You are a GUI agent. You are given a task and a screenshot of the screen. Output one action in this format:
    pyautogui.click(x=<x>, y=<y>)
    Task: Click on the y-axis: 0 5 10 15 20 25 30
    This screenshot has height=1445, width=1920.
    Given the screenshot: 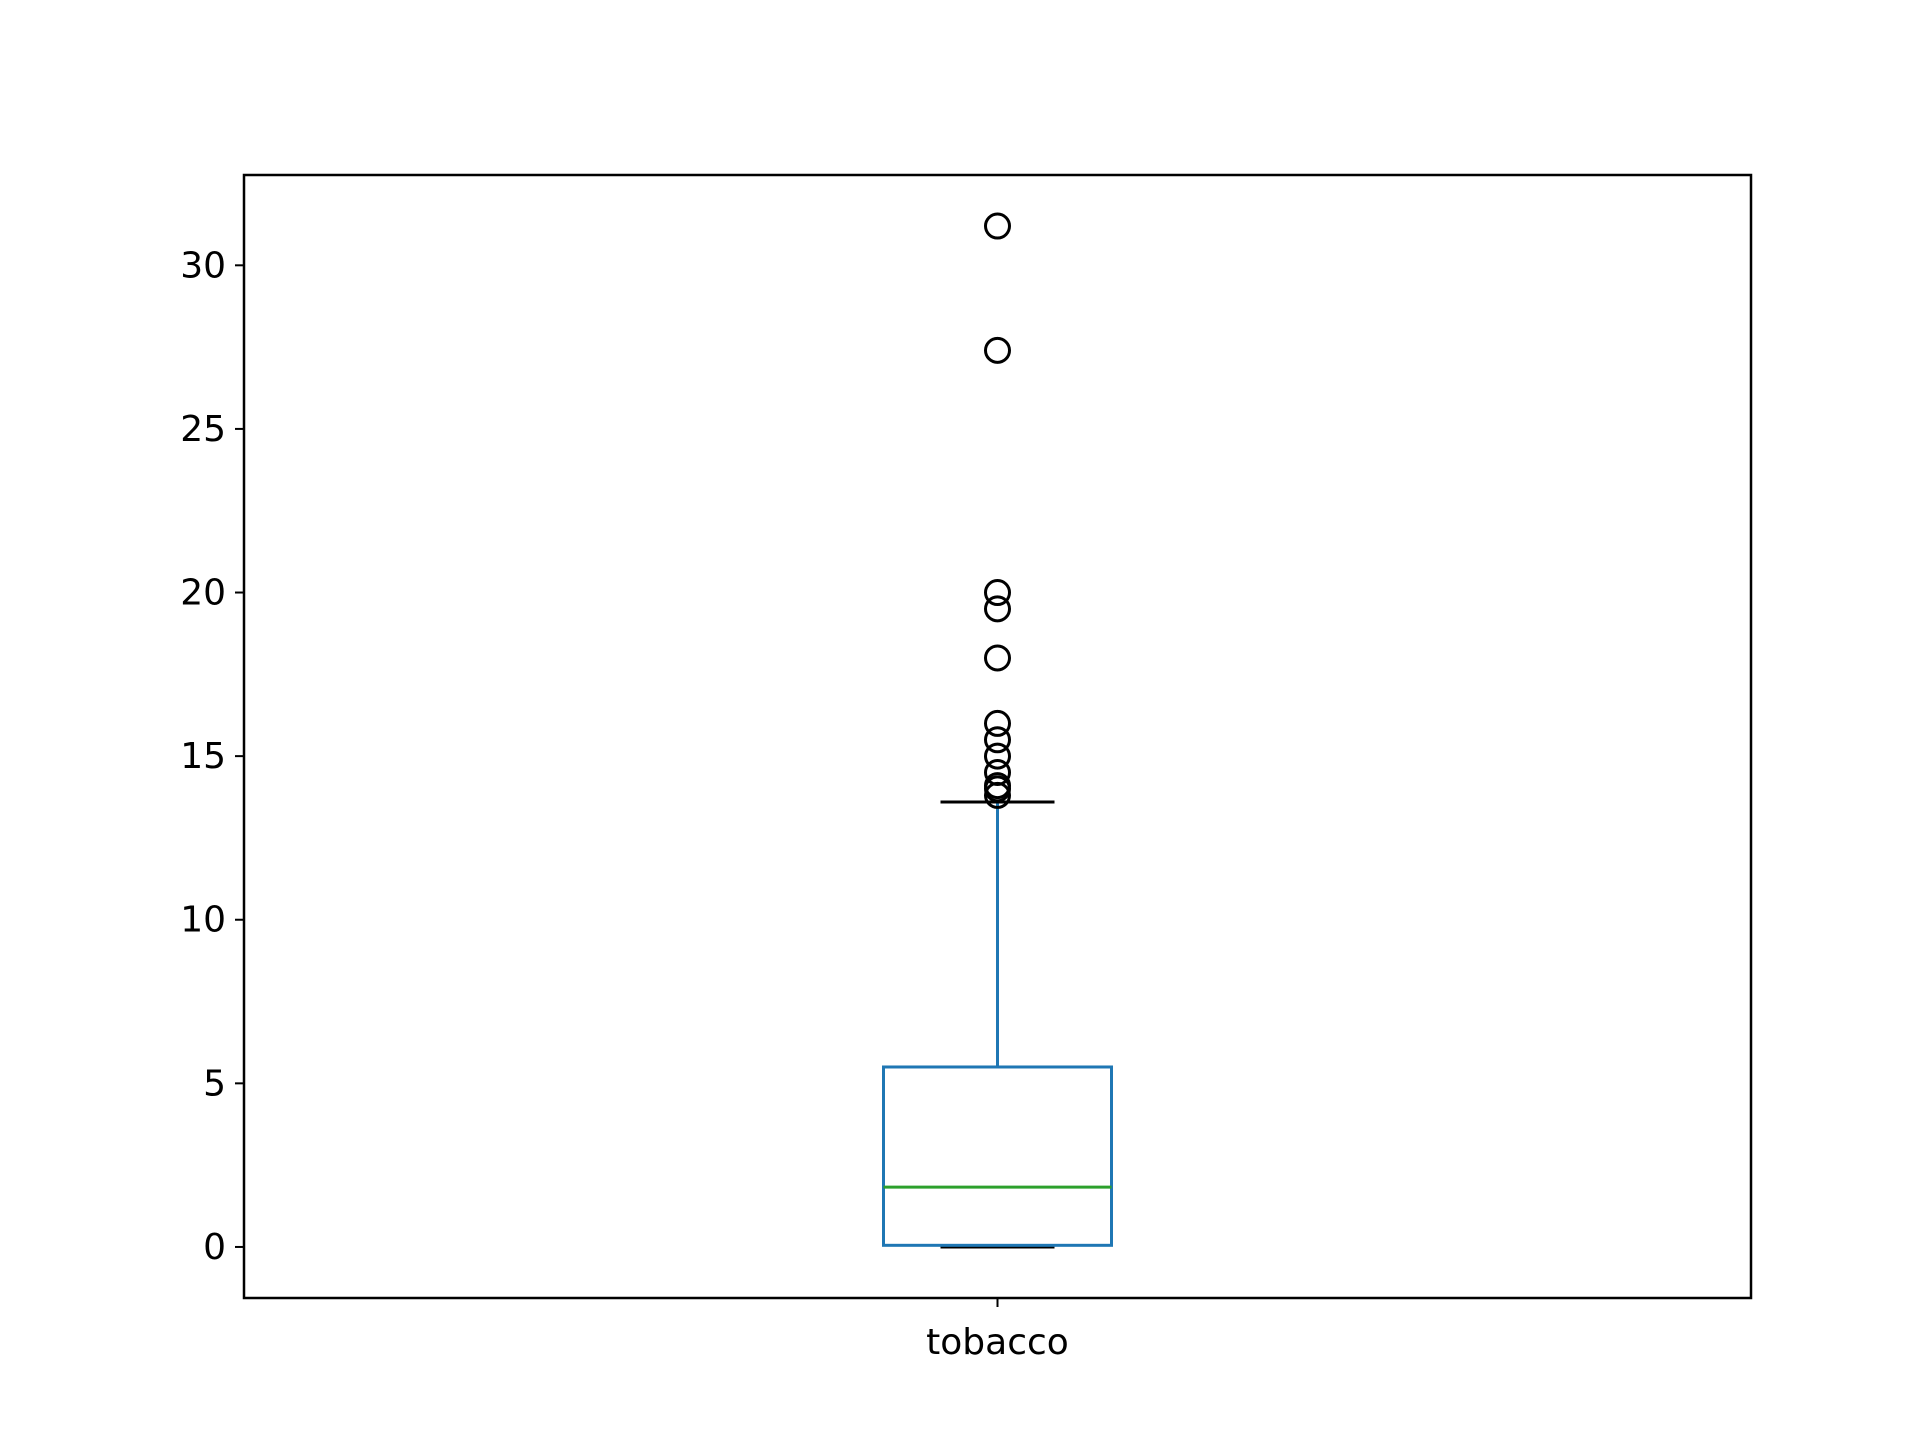 What is the action you would take?
    pyautogui.click(x=212, y=756)
    